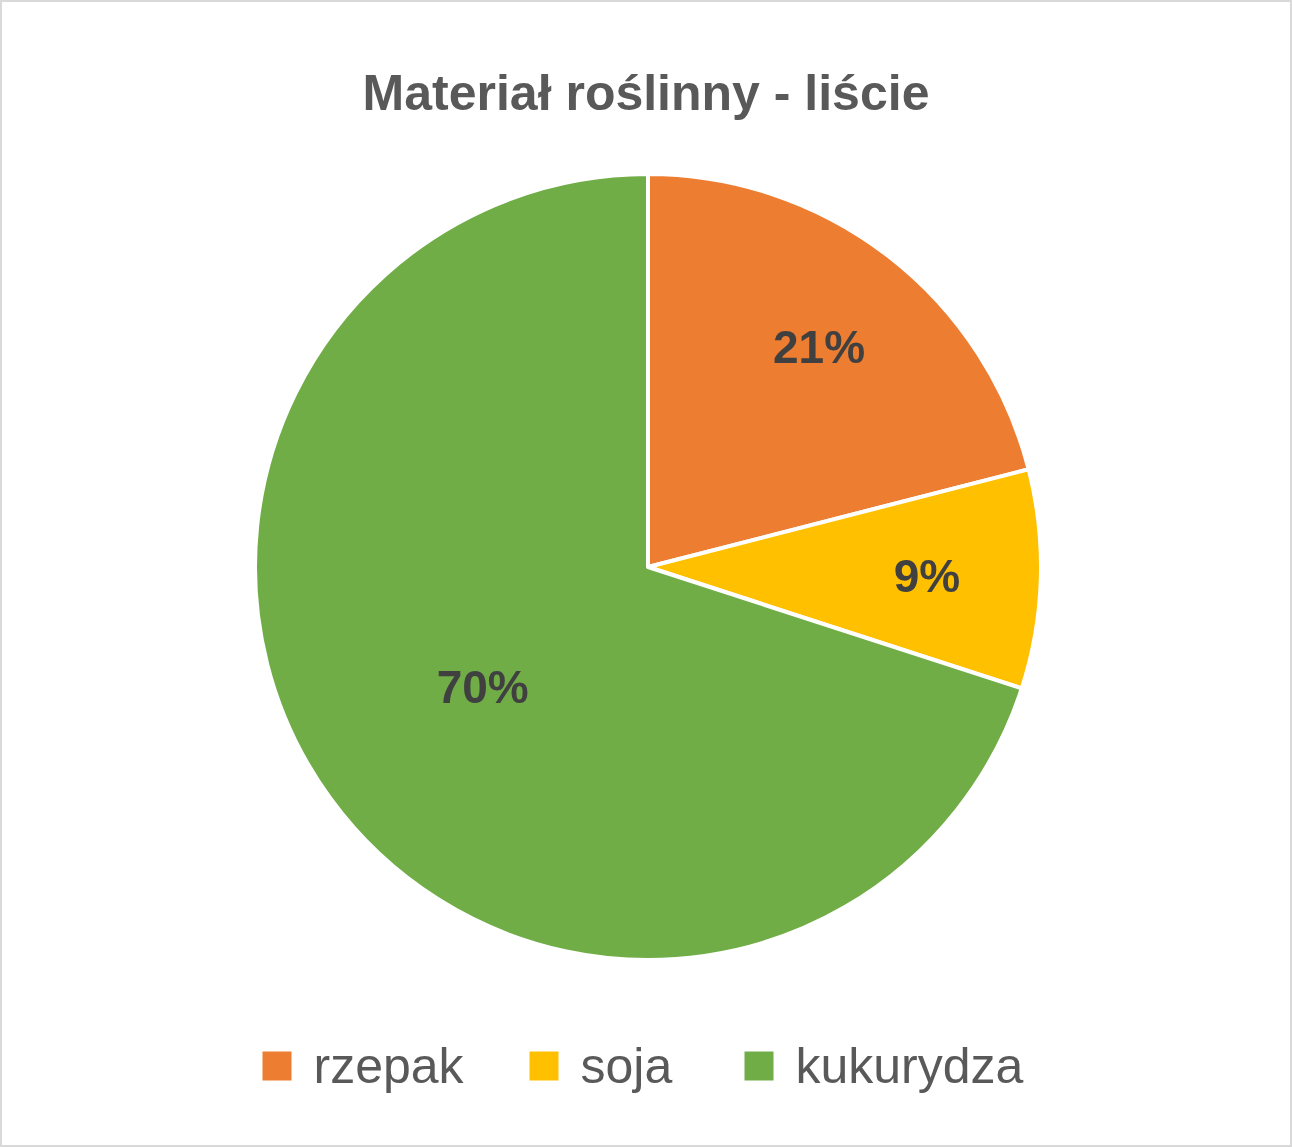  What do you see at coordinates (927, 575) in the screenshot?
I see `data-label: 9%` at bounding box center [927, 575].